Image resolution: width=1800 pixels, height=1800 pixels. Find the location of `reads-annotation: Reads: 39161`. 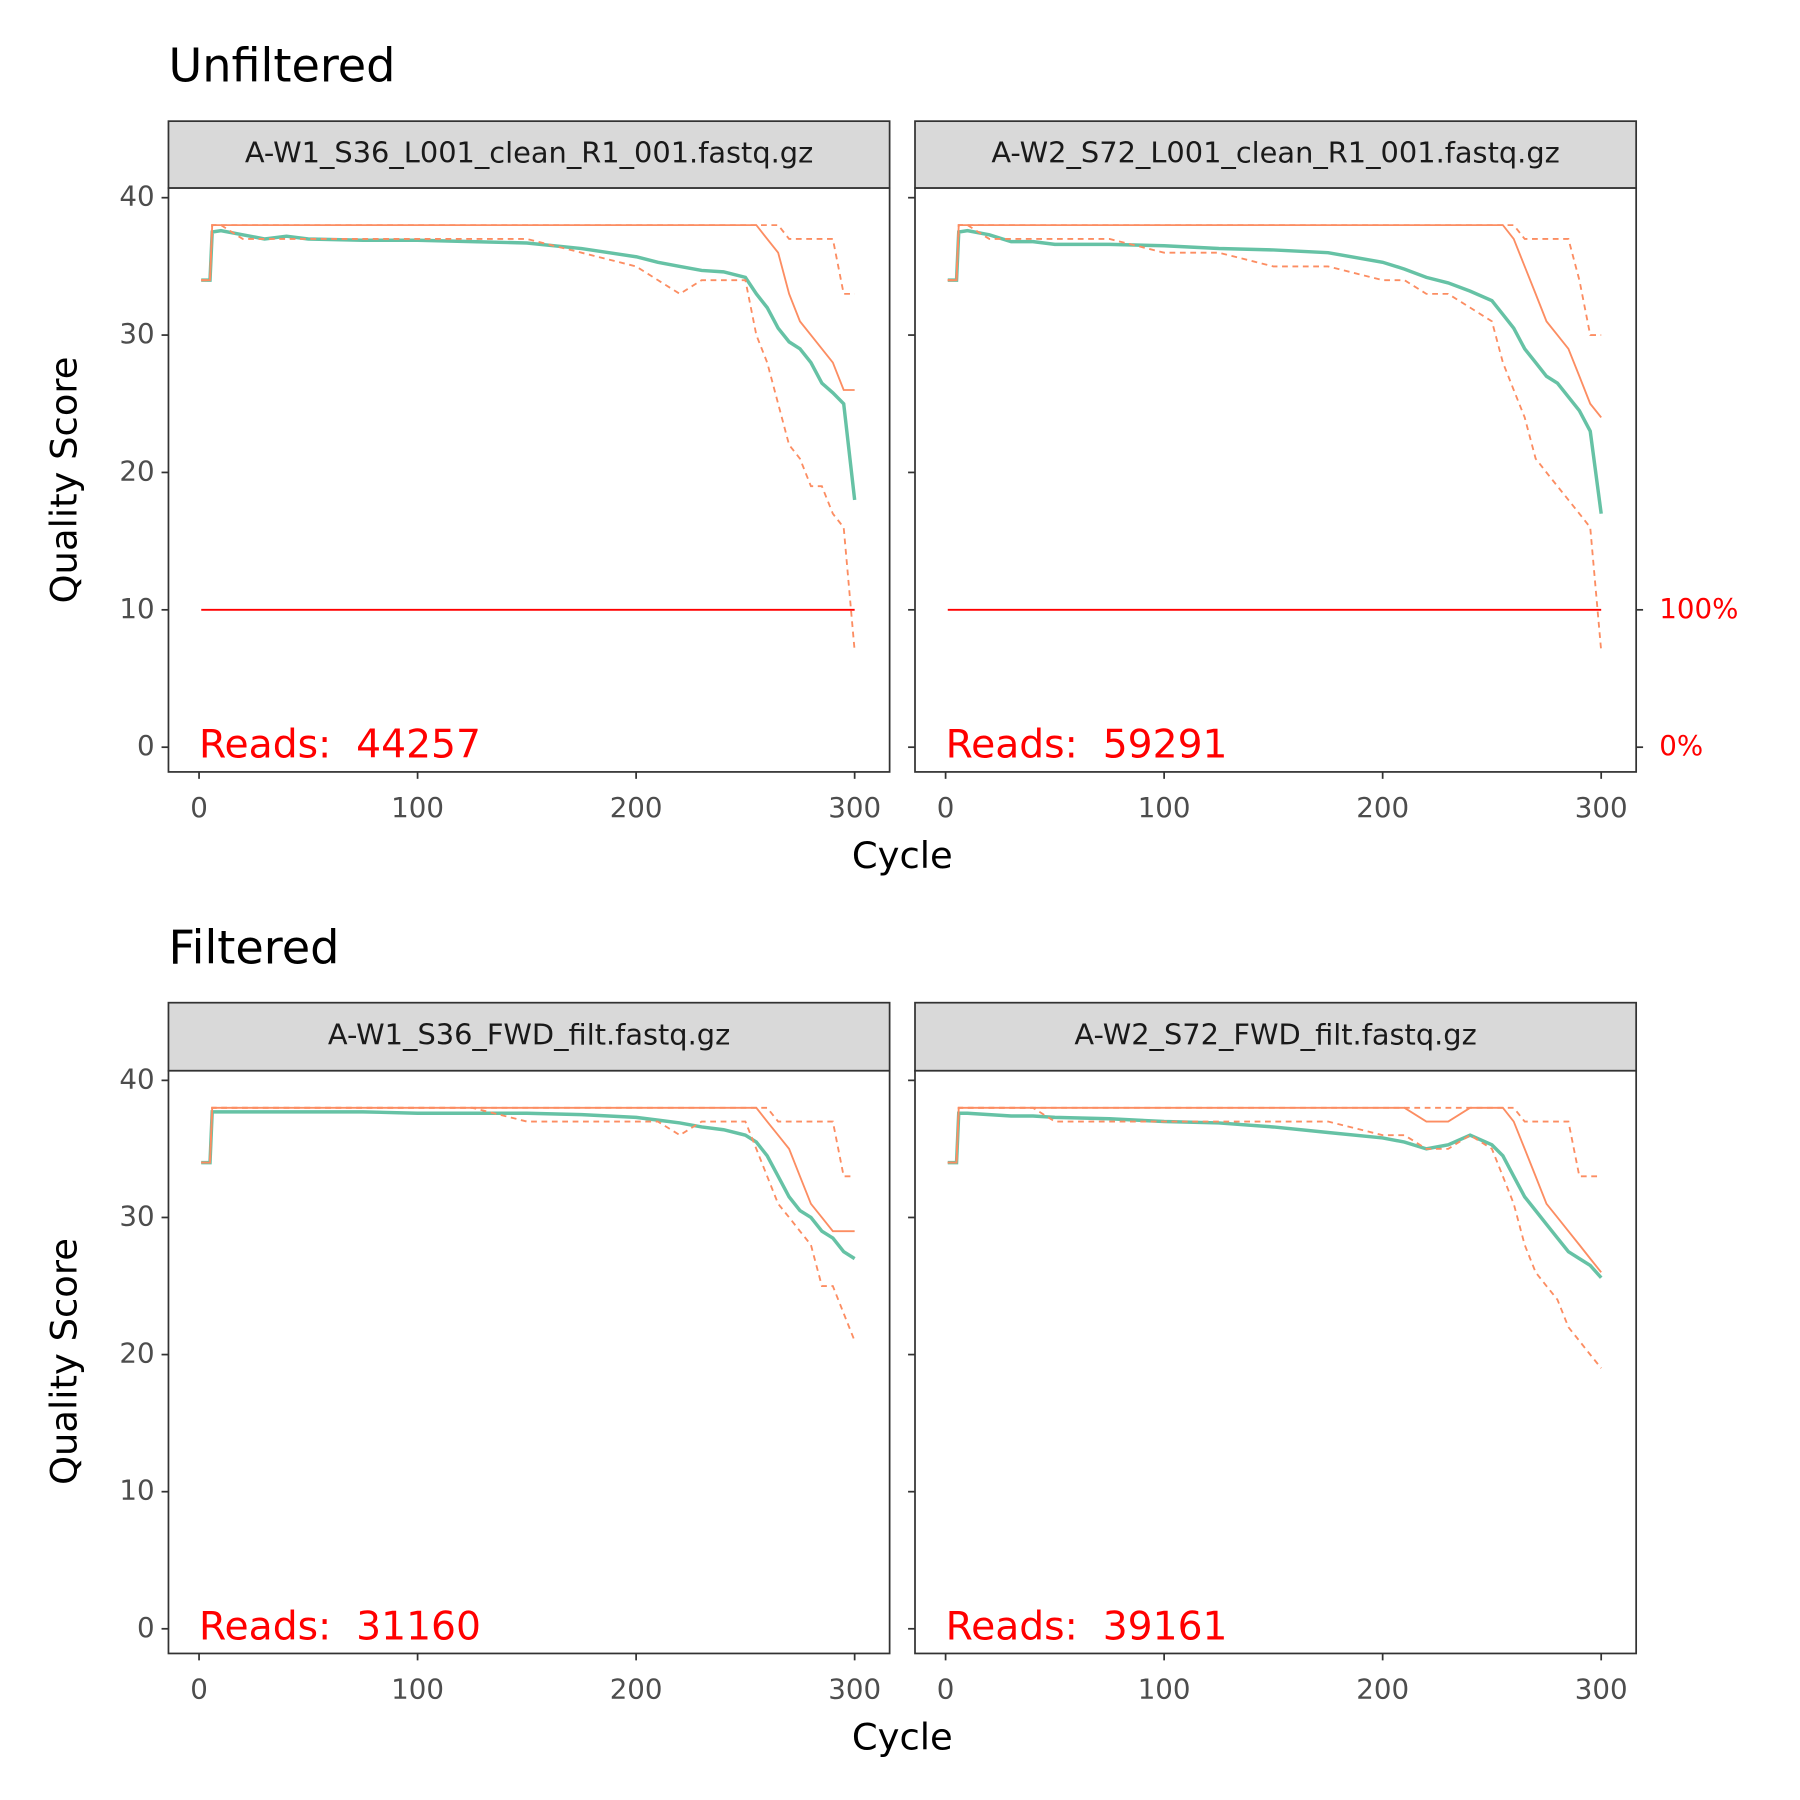

reads-annotation: Reads: 39161 is located at coordinates (1087, 1626).